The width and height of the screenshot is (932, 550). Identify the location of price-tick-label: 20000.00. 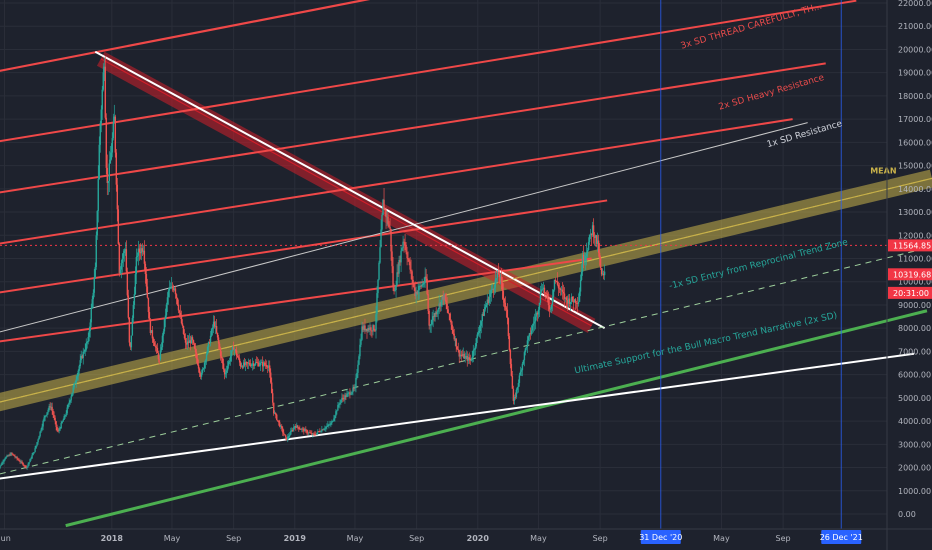
(915, 49).